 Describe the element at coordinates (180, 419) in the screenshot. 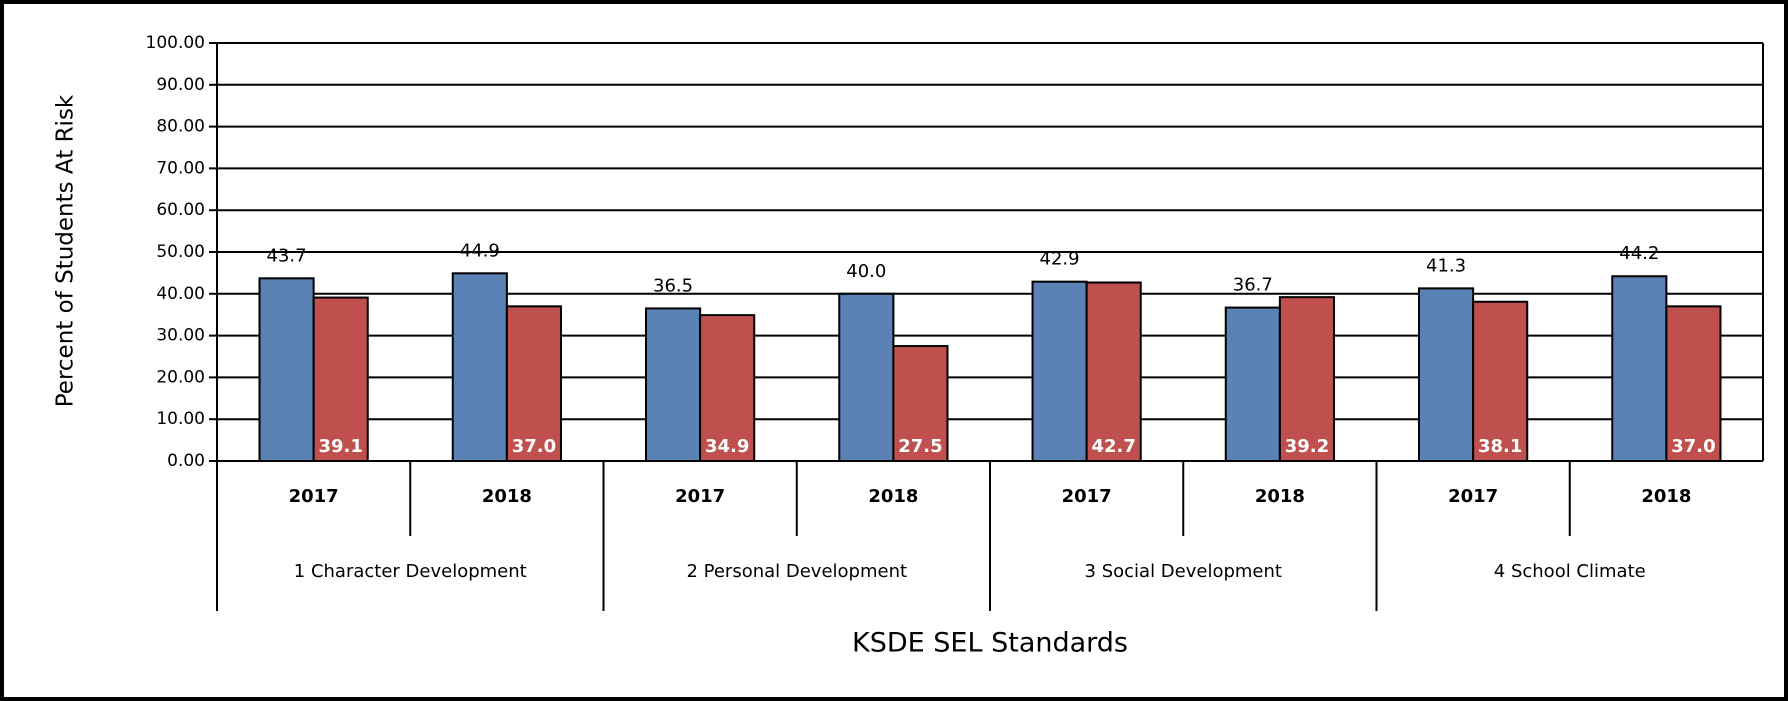

I see `y-tick-label: 10.00` at that location.